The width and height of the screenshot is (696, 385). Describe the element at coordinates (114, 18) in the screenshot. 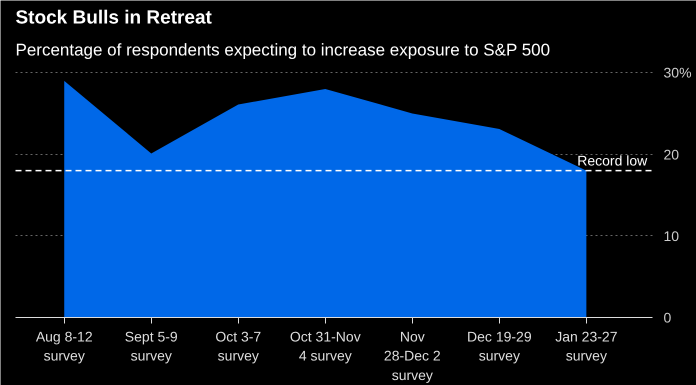

I see `chart-title: Stock Bulls in Retreat` at that location.